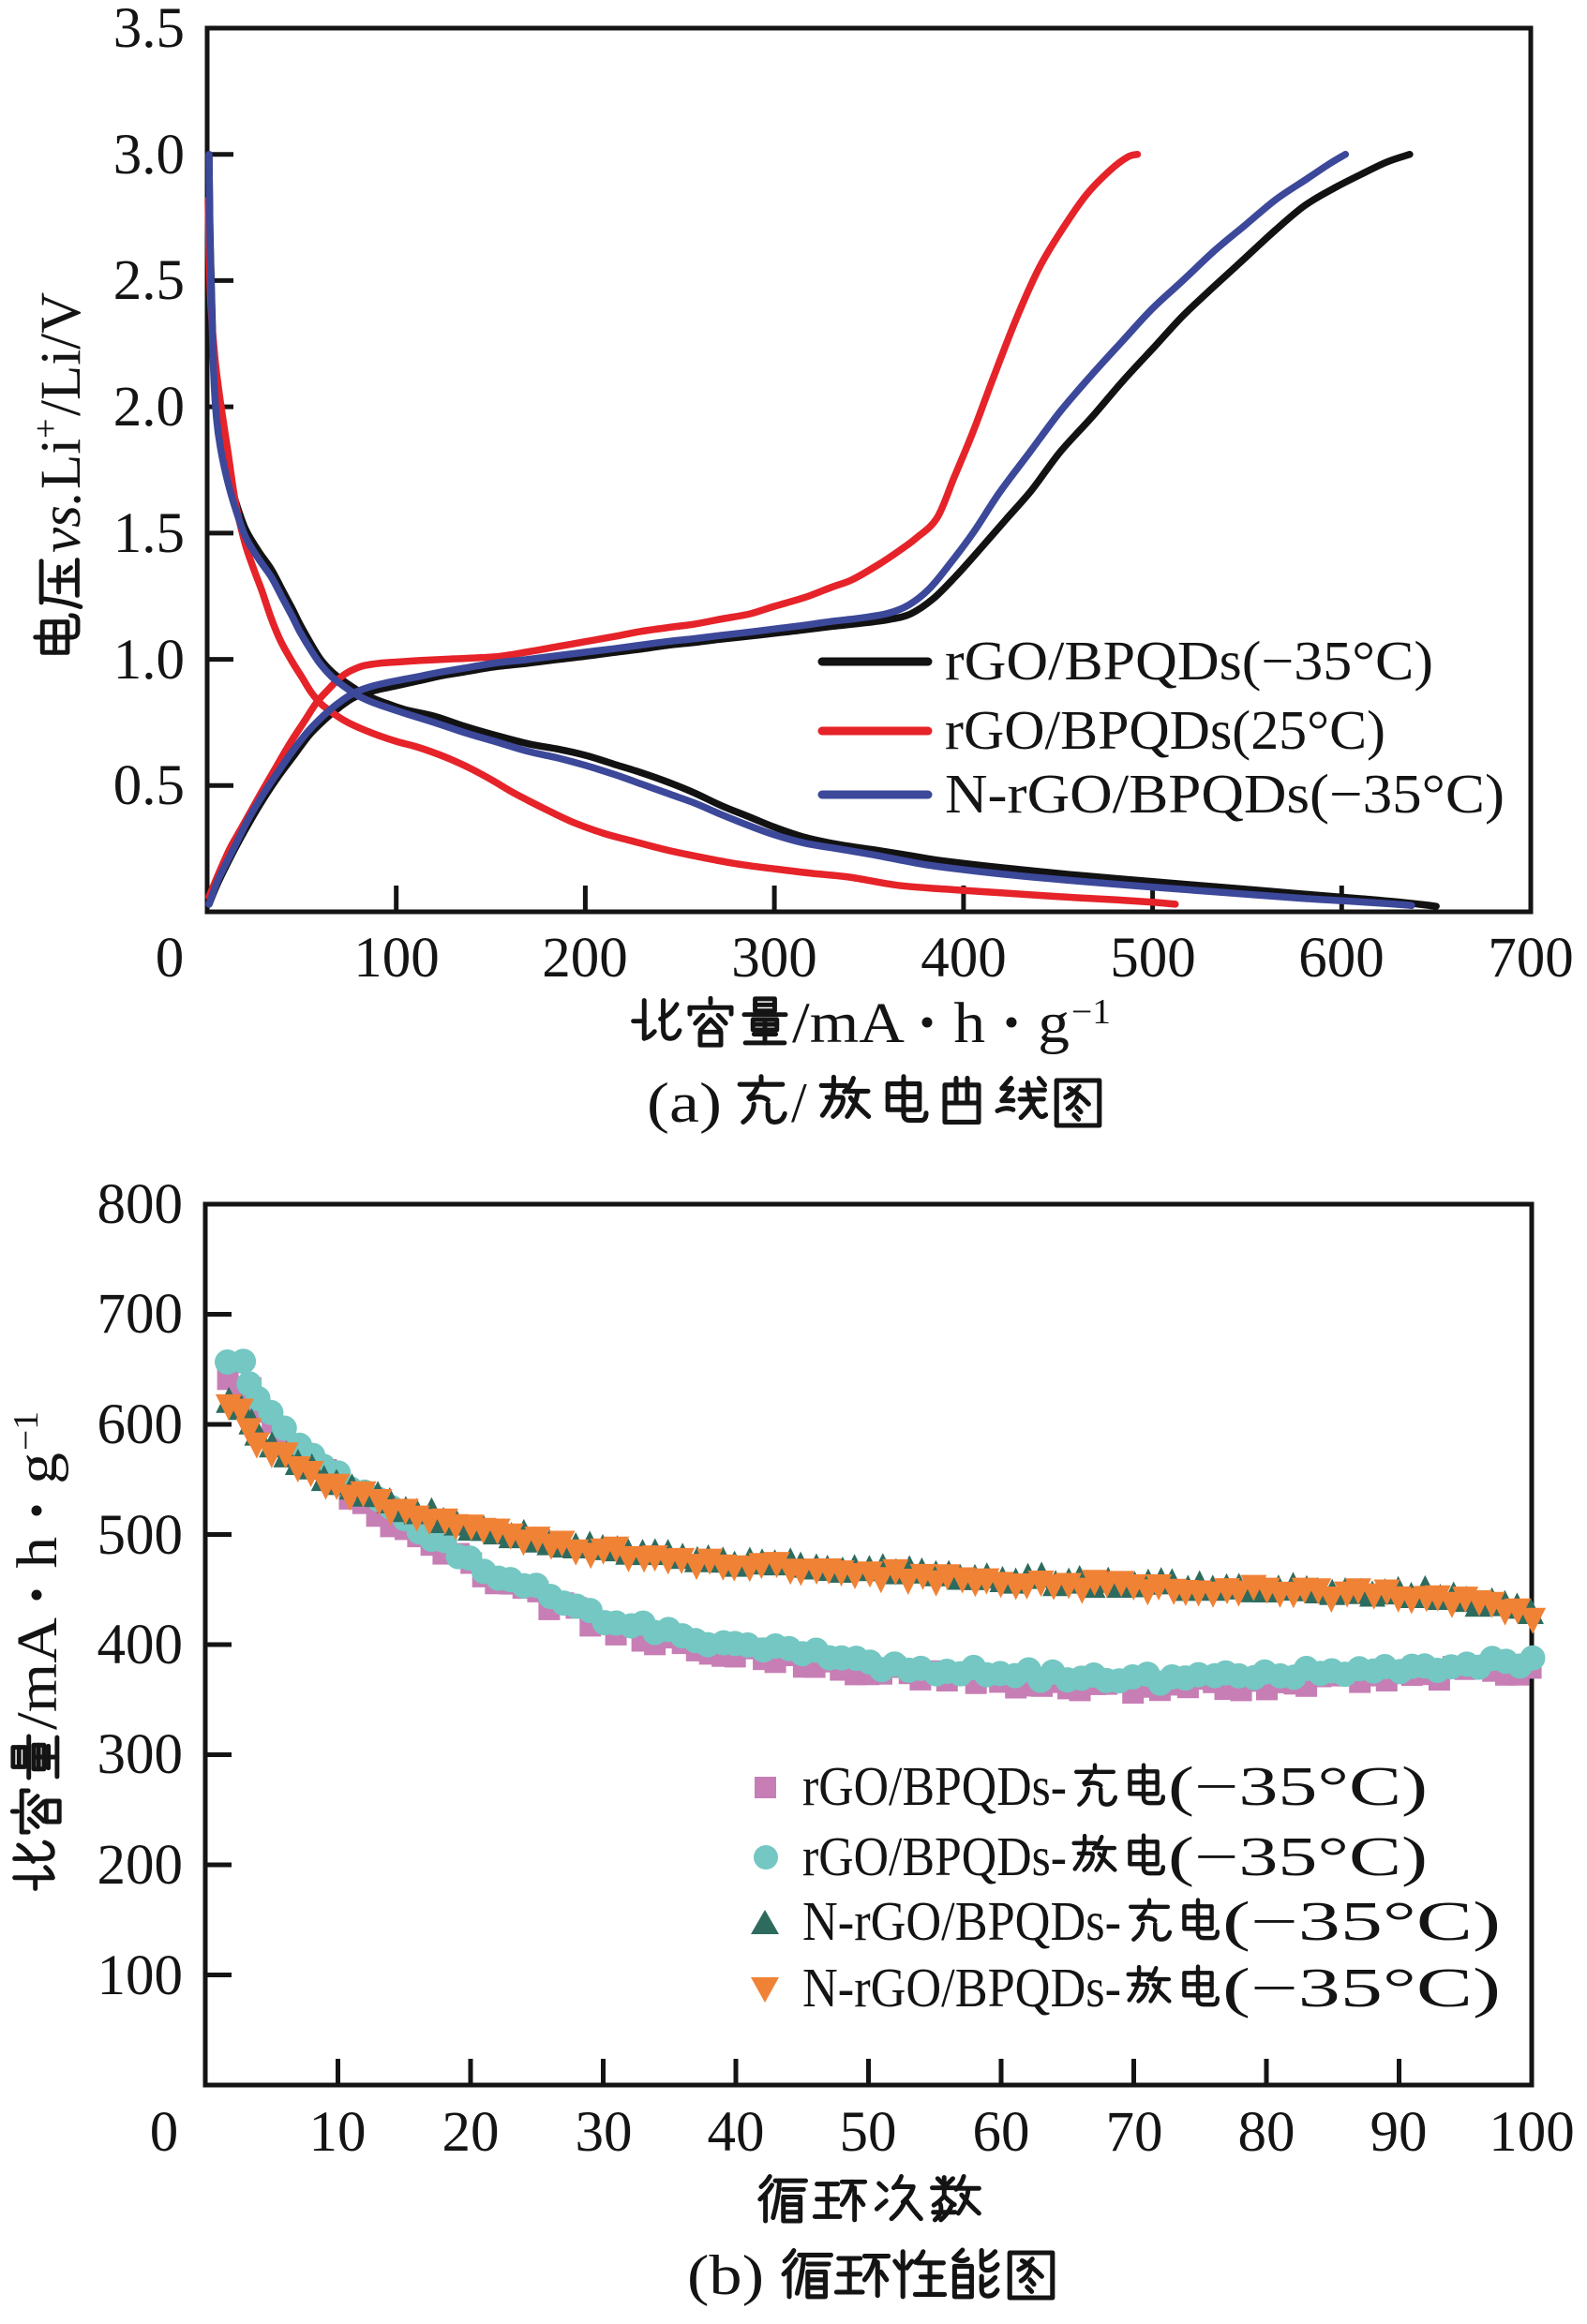  What do you see at coordinates (149, 30) in the screenshot?
I see `svg-text: 3.5` at bounding box center [149, 30].